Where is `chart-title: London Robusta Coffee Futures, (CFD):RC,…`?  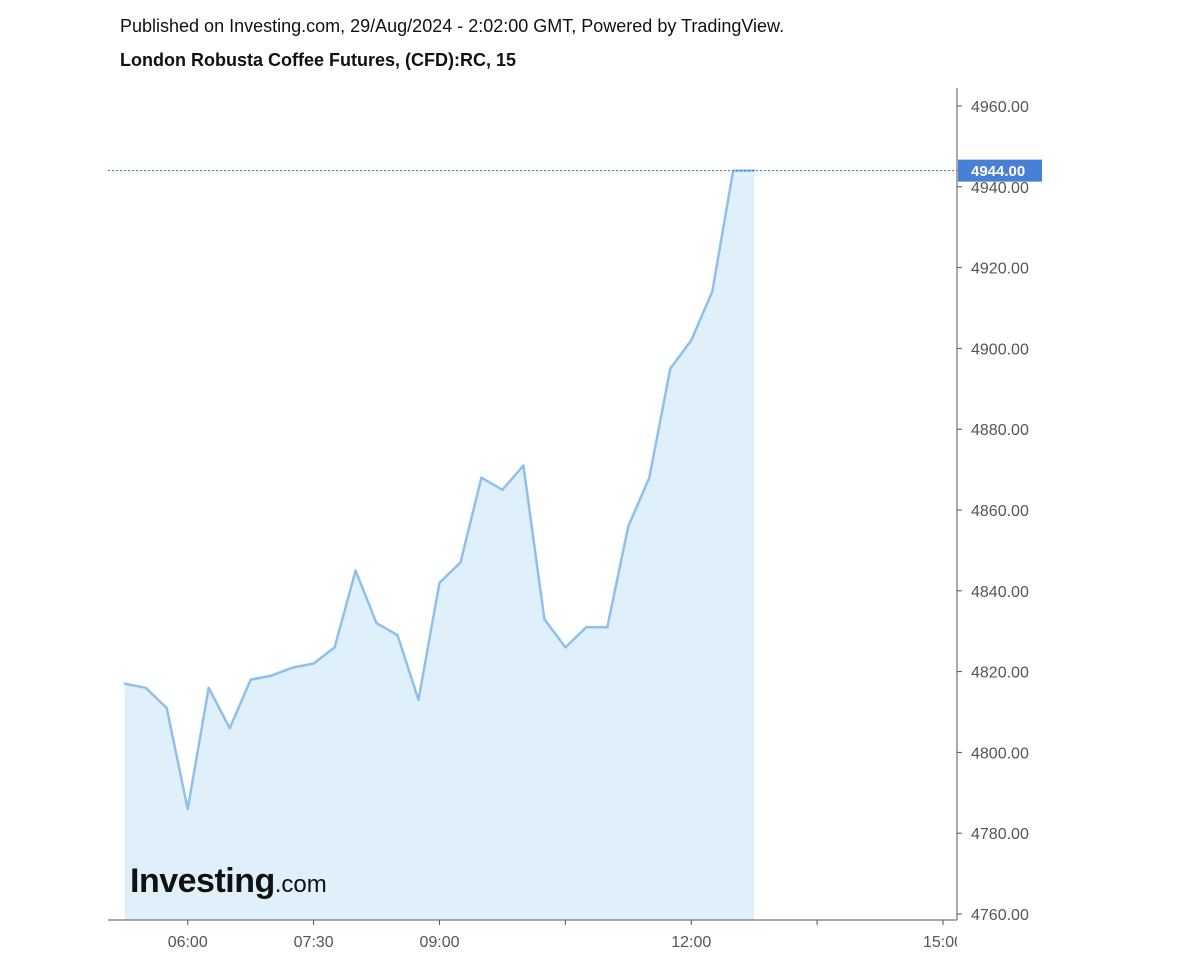 chart-title: London Robusta Coffee Futures, (CFD):RC,… is located at coordinates (318, 60).